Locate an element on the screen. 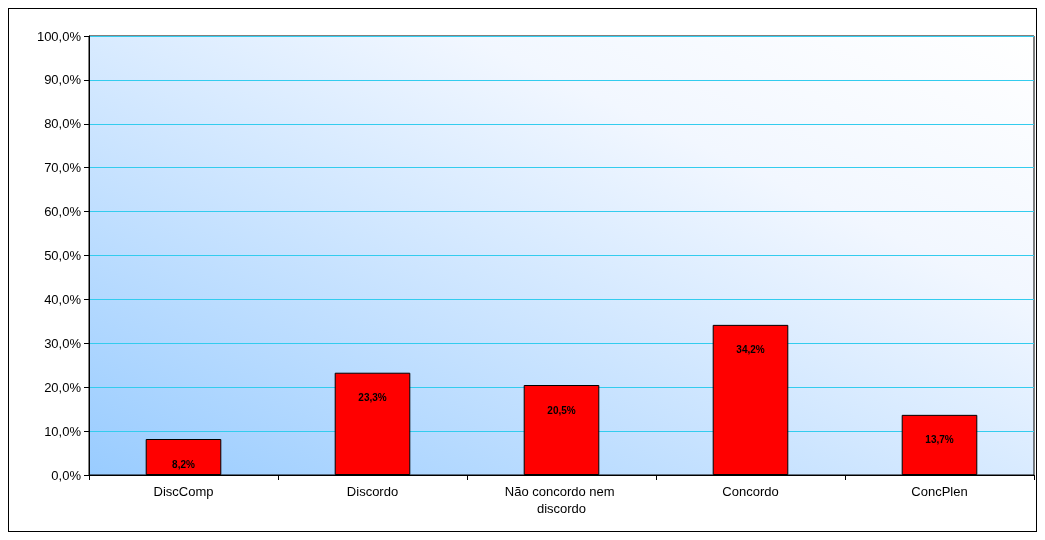 The width and height of the screenshot is (1045, 540). x-tick-label: Discordo is located at coordinates (372, 491).